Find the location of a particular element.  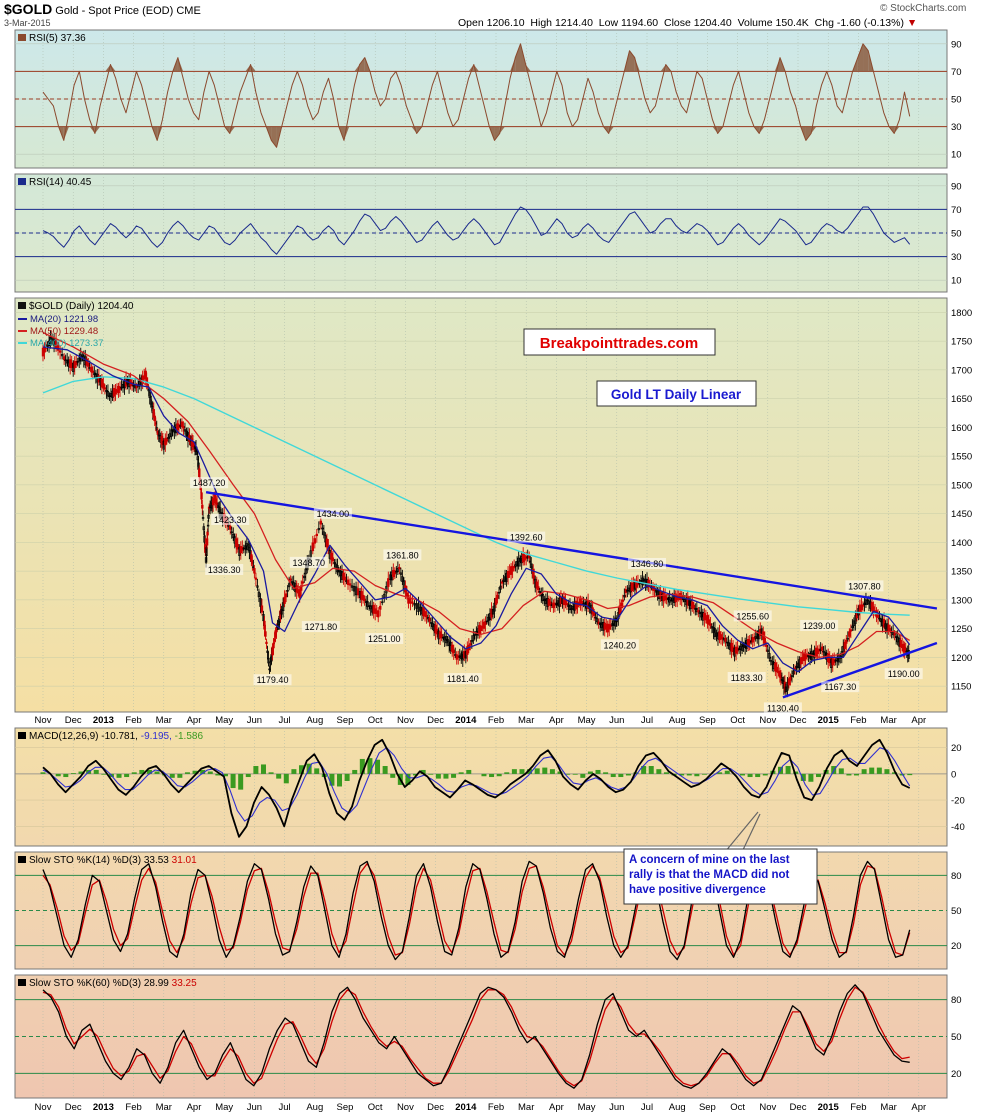

x-tick-label: Sep is located at coordinates (345, 1107).